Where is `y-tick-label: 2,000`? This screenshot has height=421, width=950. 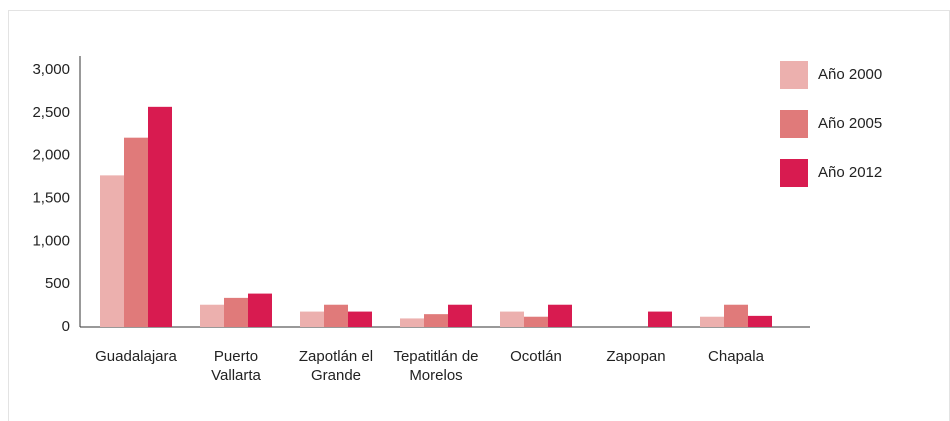
y-tick-label: 2,000 is located at coordinates (51, 155).